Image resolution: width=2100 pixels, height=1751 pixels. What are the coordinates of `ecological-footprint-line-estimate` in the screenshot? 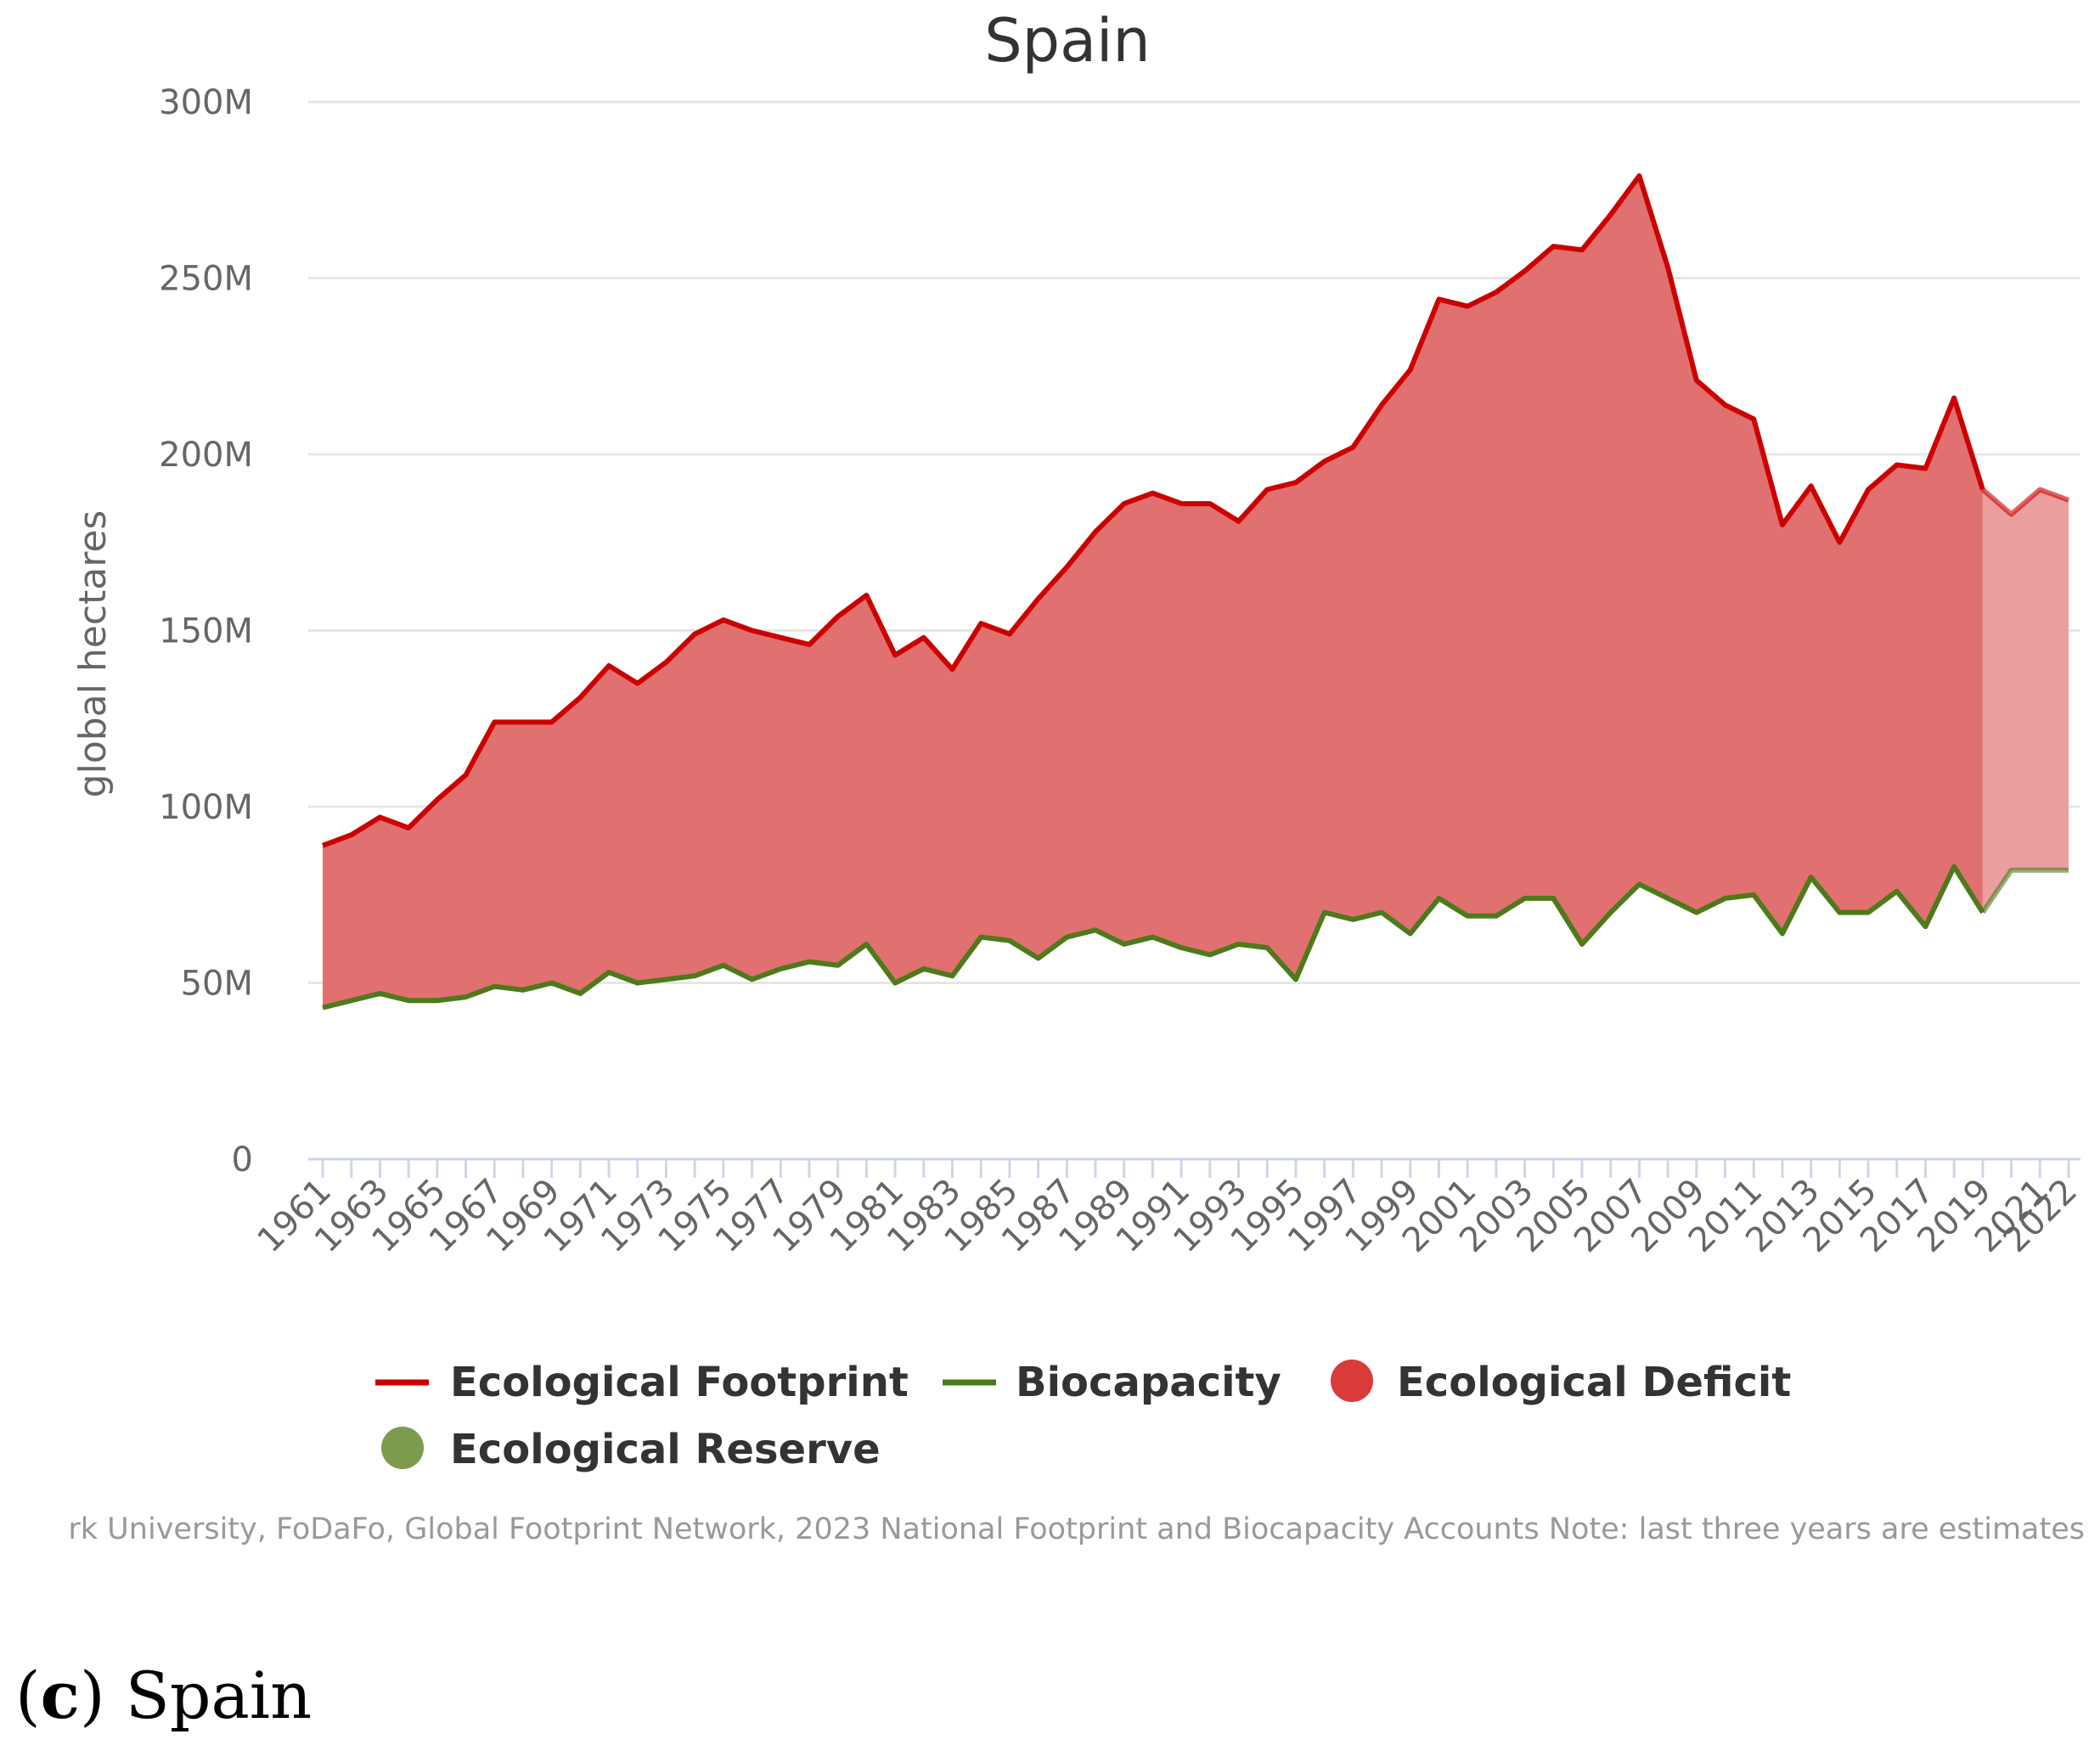 It's located at (2025, 502).